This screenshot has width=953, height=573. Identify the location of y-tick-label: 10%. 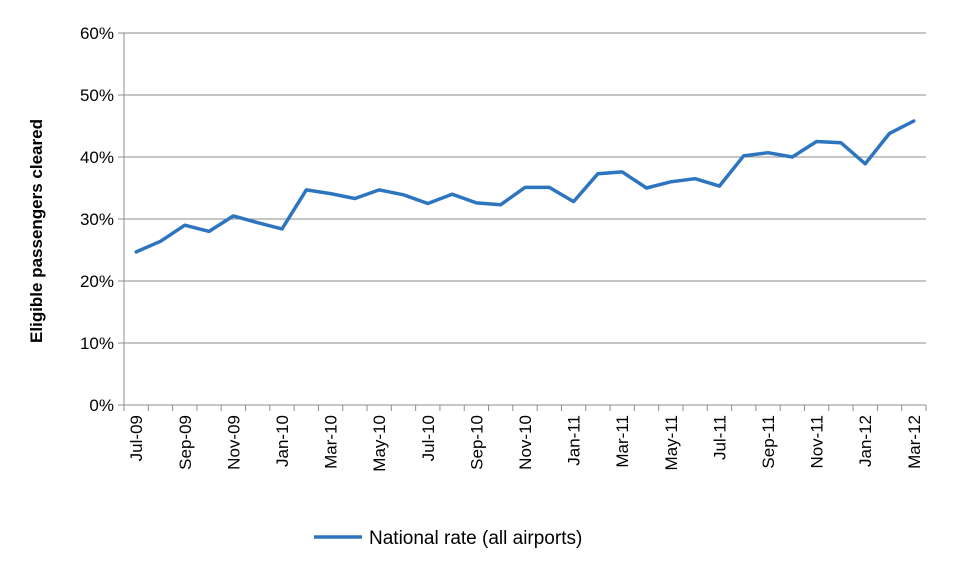
(97, 343).